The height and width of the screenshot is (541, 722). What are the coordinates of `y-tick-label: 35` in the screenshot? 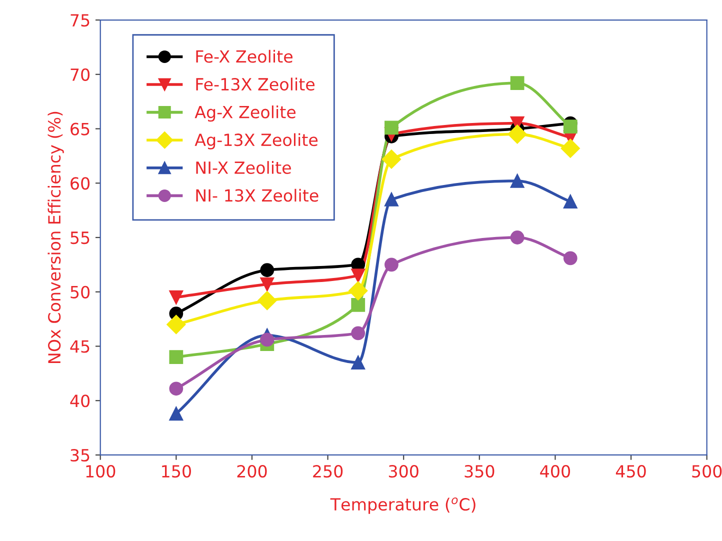 It's located at (80, 455).